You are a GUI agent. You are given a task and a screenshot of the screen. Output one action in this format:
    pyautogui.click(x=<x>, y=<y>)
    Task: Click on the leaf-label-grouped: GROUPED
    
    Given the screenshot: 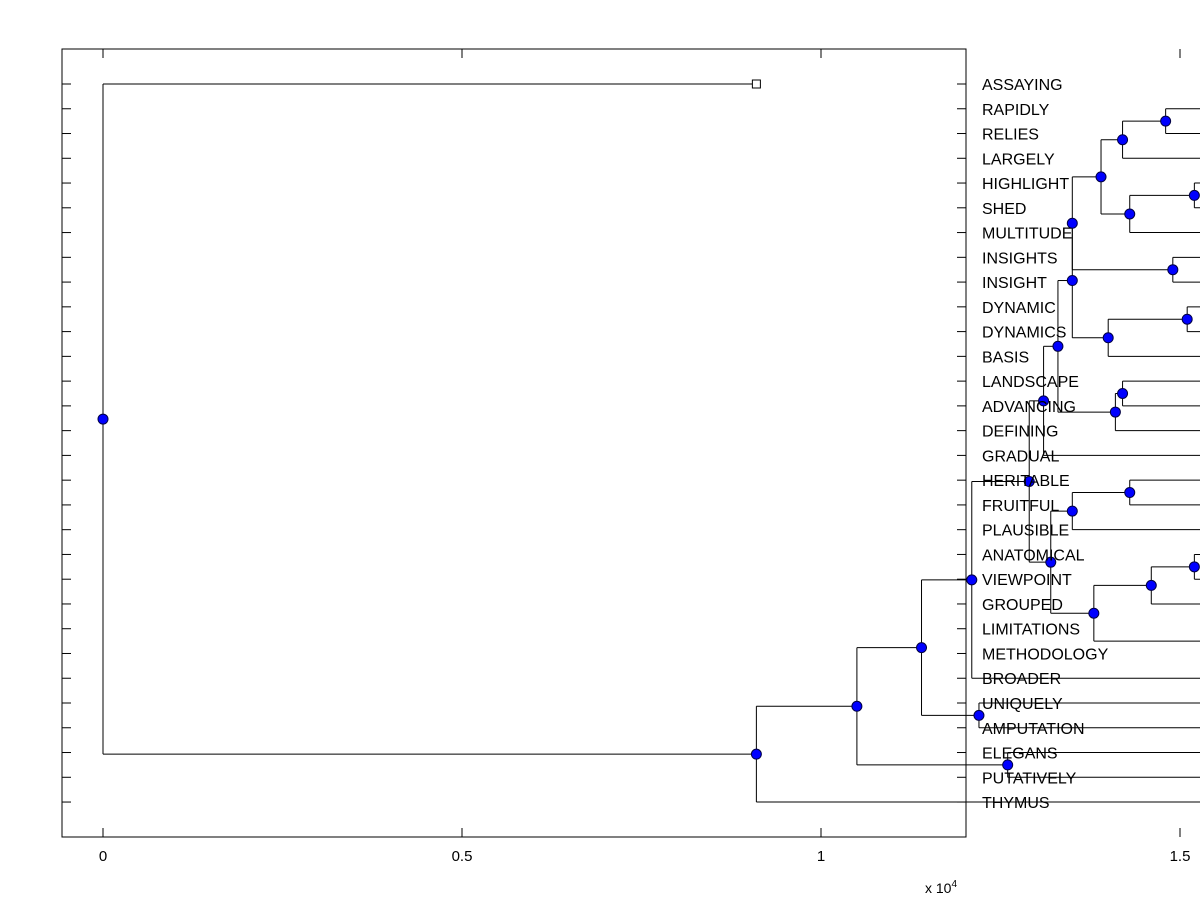 What is the action you would take?
    pyautogui.click(x=1022, y=605)
    